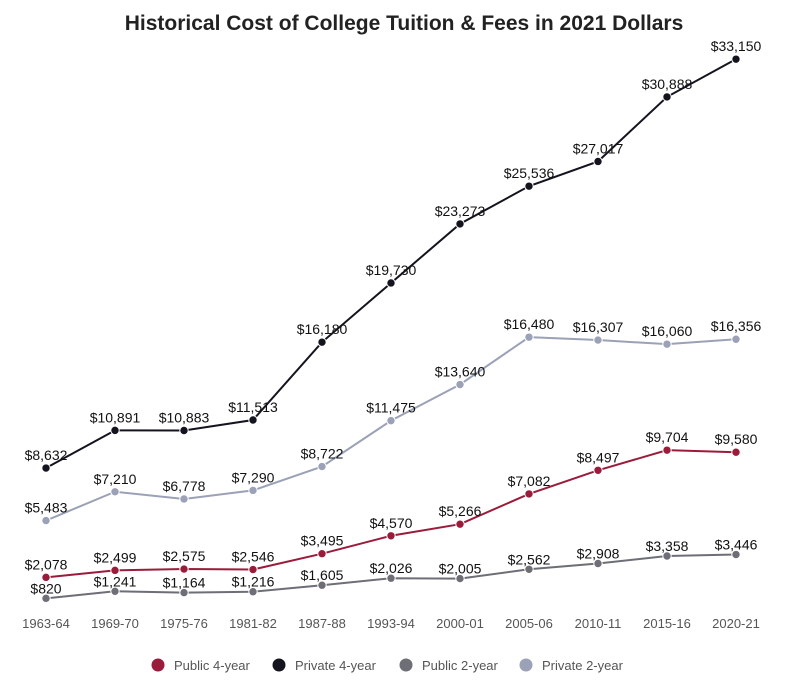 This screenshot has width=808, height=696. Describe the element at coordinates (184, 556) in the screenshot. I see `data-label: $2,575` at that location.